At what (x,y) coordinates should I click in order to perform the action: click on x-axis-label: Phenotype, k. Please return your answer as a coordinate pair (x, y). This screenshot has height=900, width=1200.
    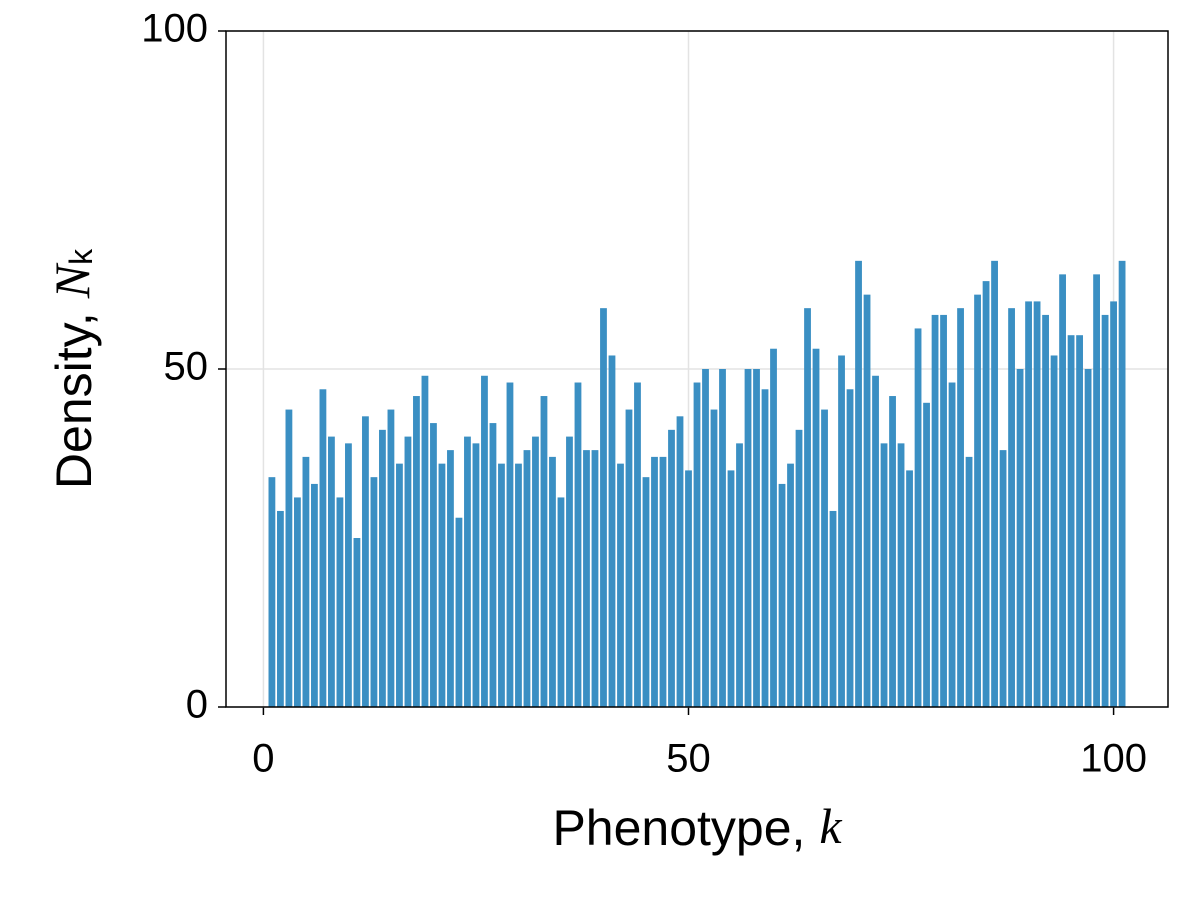
    Looking at the image, I should click on (697, 827).